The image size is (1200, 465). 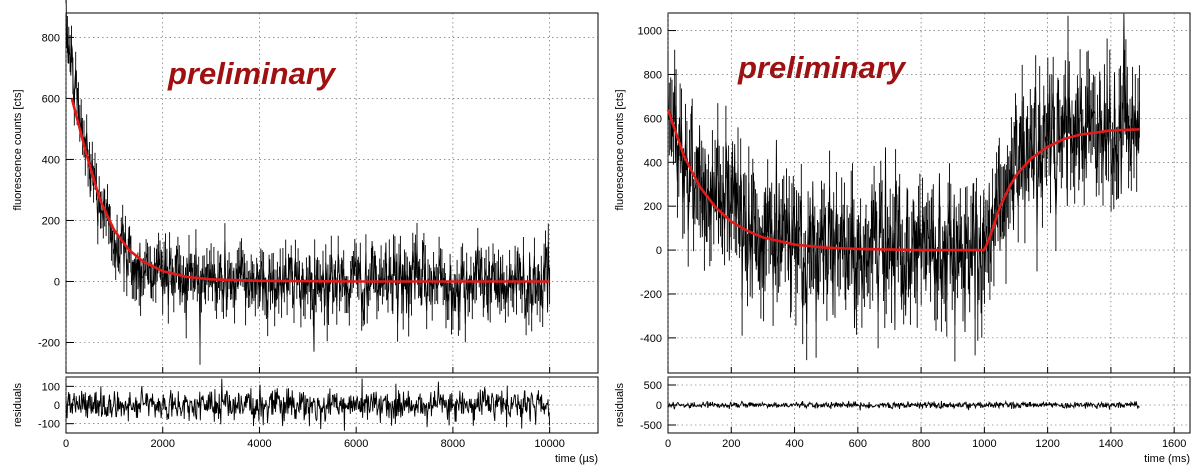 I want to click on right-x-tick-label-3: 600, so click(x=858, y=444).